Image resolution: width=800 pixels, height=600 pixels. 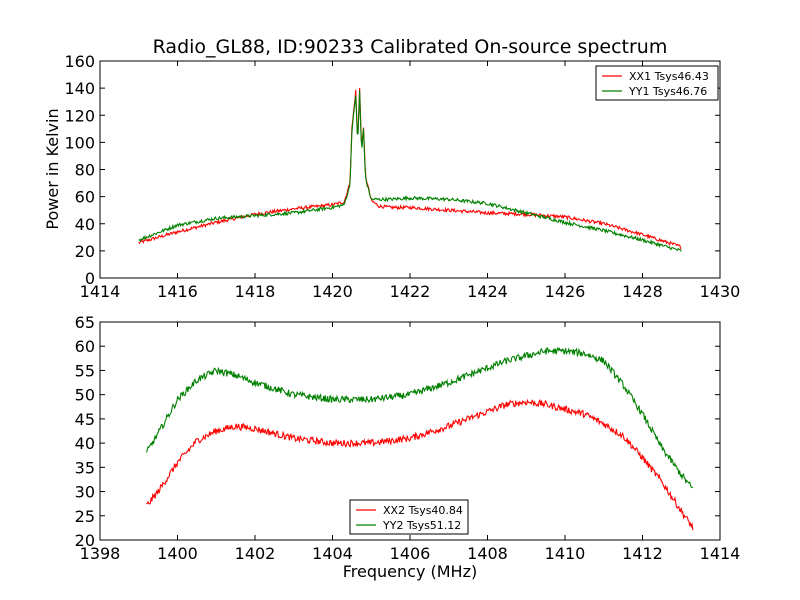 What do you see at coordinates (177, 291) in the screenshot?
I see `top-x-tick-label: 1416` at bounding box center [177, 291].